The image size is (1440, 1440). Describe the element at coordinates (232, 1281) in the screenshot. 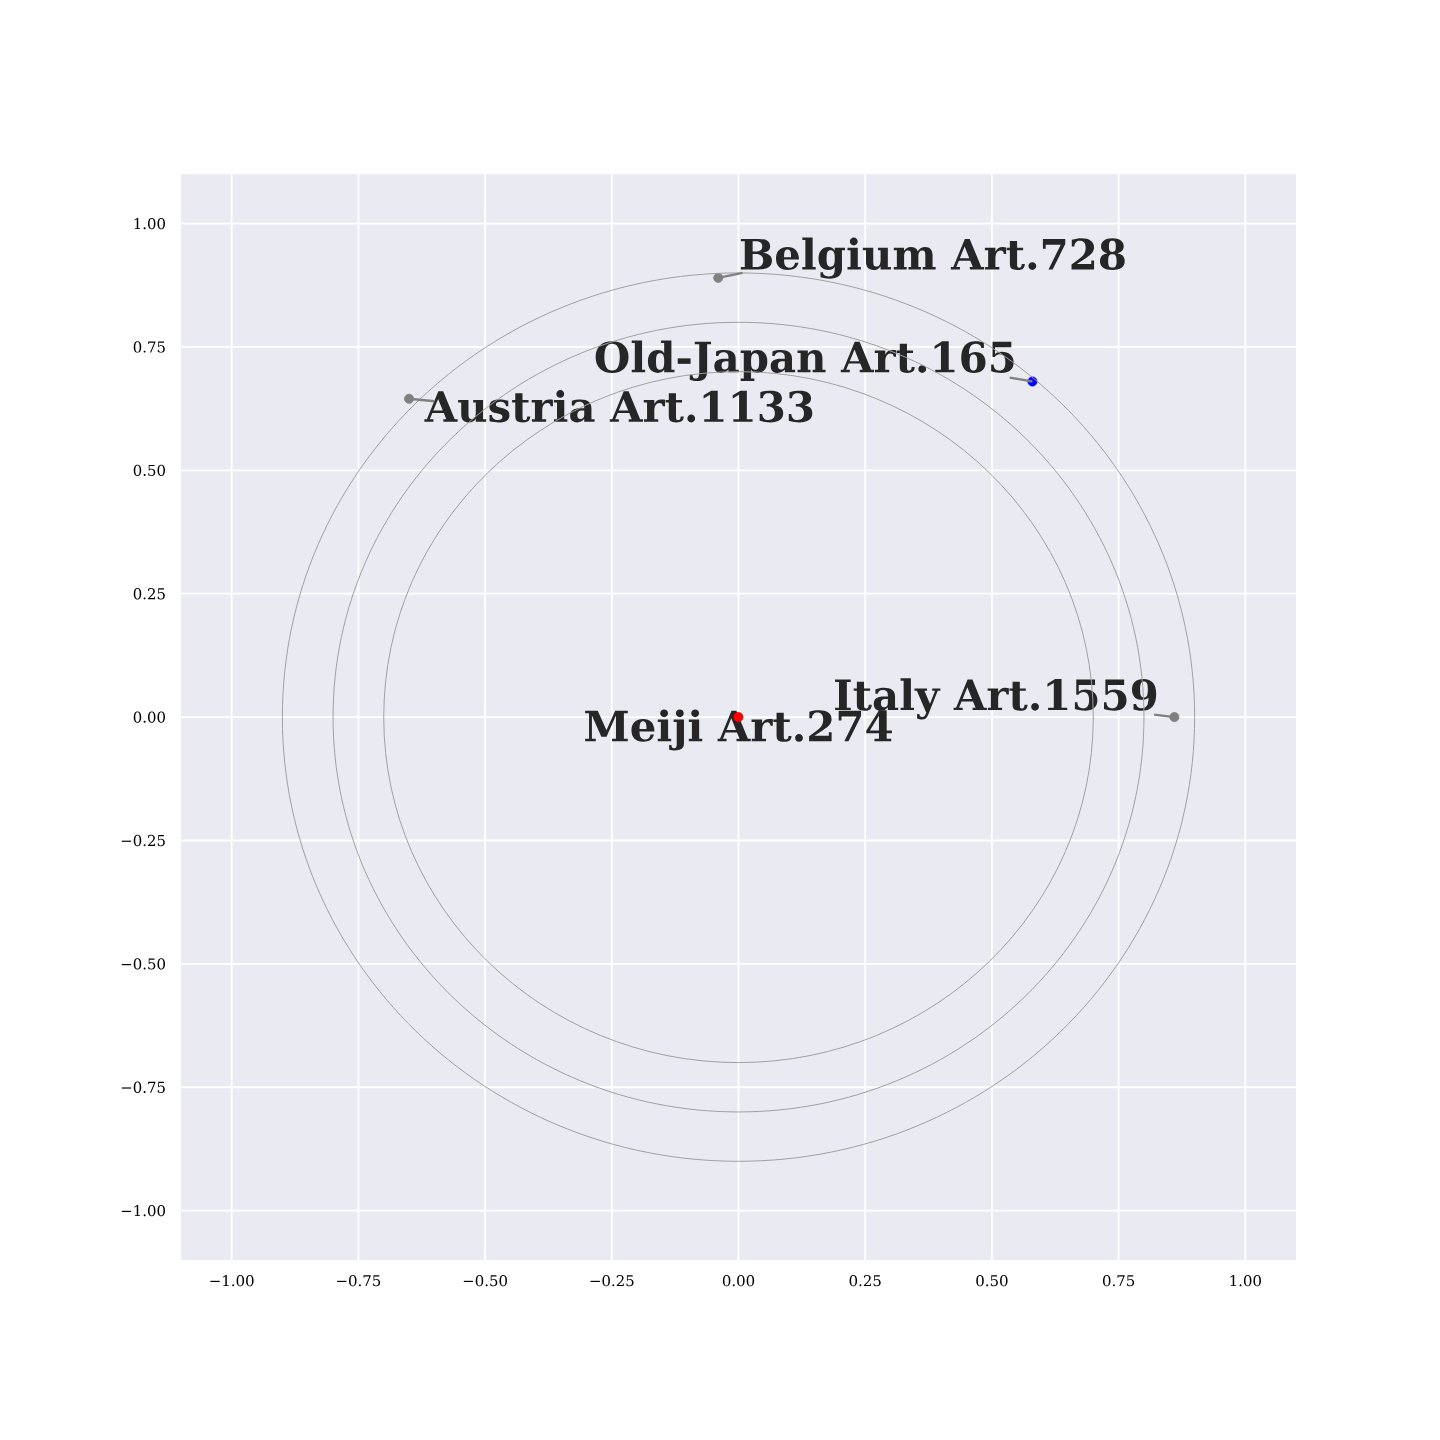

I see `x-tick-label: −1.00` at that location.